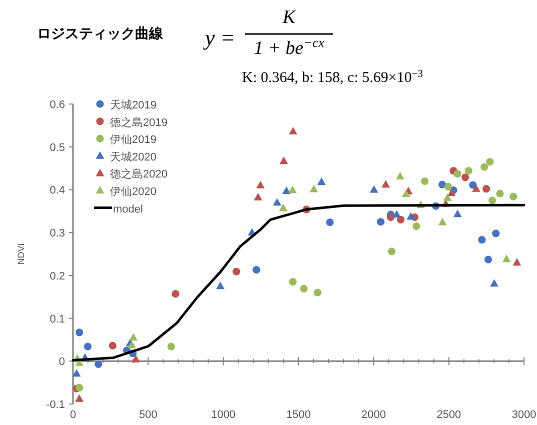 Image resolution: width=537 pixels, height=425 pixels. What do you see at coordinates (139, 174) in the screenshot?
I see `legend-label: 徳之島2020` at bounding box center [139, 174].